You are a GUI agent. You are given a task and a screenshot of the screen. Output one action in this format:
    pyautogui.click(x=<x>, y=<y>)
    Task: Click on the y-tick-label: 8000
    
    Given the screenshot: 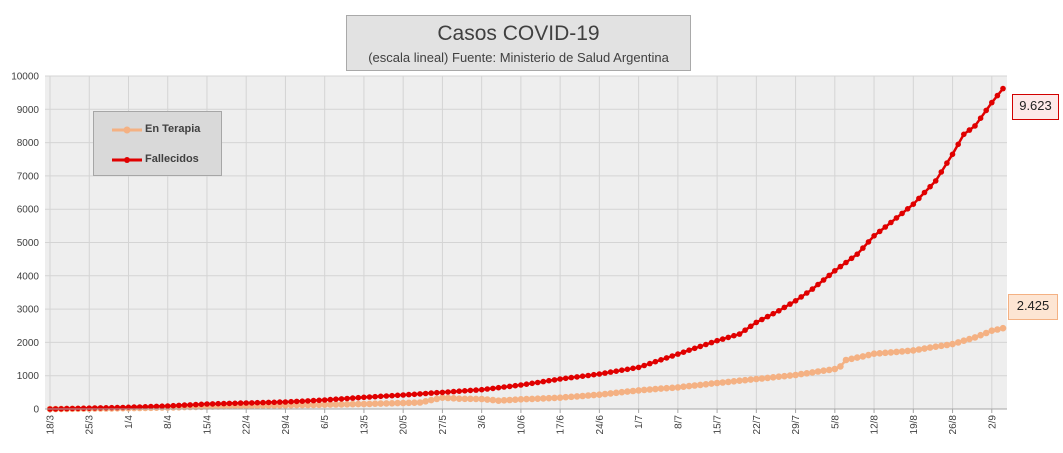 What is the action you would take?
    pyautogui.click(x=28, y=143)
    